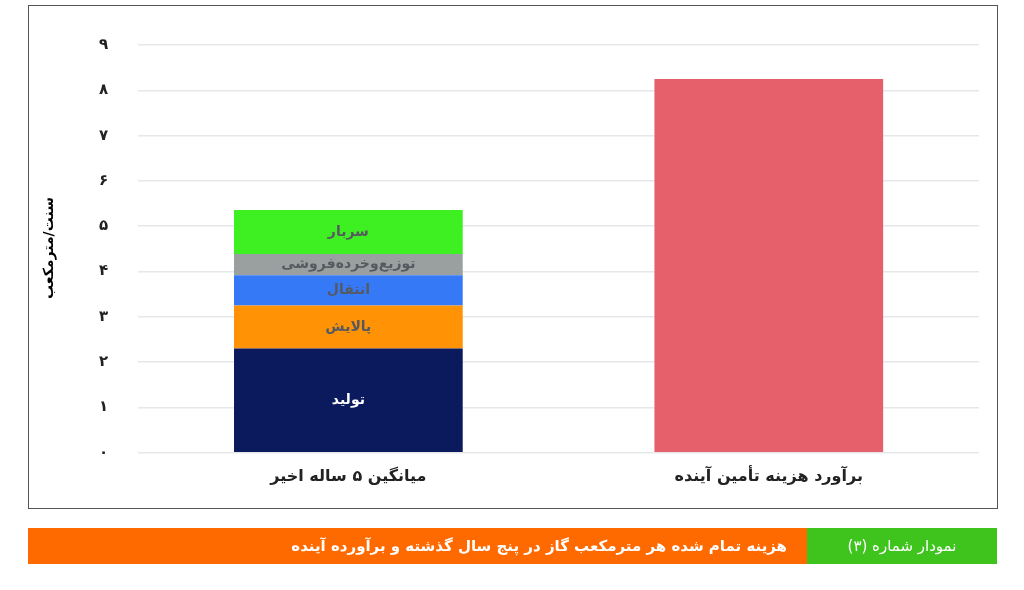  Describe the element at coordinates (417, 546) in the screenshot. I see `text: هزینه تمام شده هر مترمکعب گاز در پنج سال گذشته و برآورده آینده` at that location.